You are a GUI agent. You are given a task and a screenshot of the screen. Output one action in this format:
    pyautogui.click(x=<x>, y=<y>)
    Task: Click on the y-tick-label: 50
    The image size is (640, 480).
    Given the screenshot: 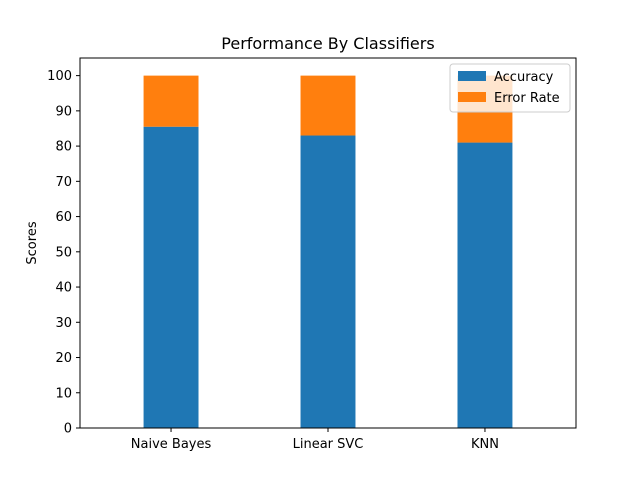 What is the action you would take?
    pyautogui.click(x=63, y=252)
    